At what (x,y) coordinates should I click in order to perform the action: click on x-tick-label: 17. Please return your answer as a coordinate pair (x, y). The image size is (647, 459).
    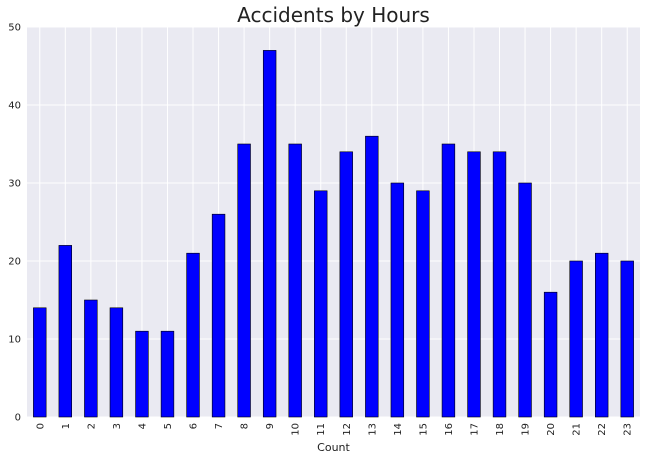
    Looking at the image, I should click on (474, 429).